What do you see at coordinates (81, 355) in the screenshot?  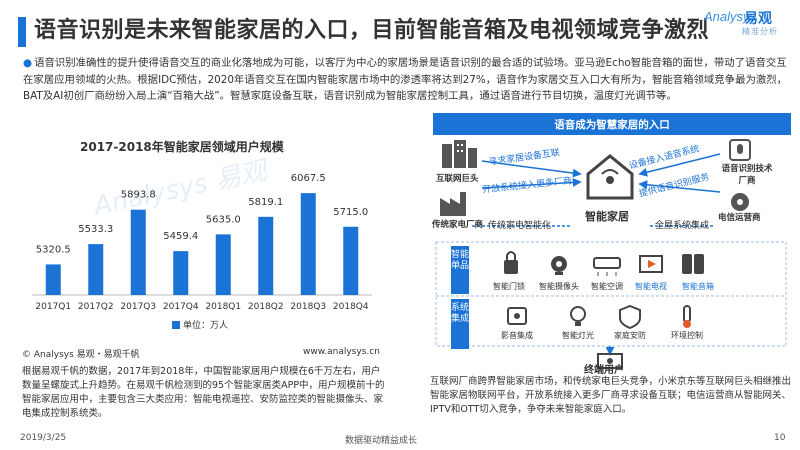 I see `chart-source-left: © Analysys 易观・易观千帆` at bounding box center [81, 355].